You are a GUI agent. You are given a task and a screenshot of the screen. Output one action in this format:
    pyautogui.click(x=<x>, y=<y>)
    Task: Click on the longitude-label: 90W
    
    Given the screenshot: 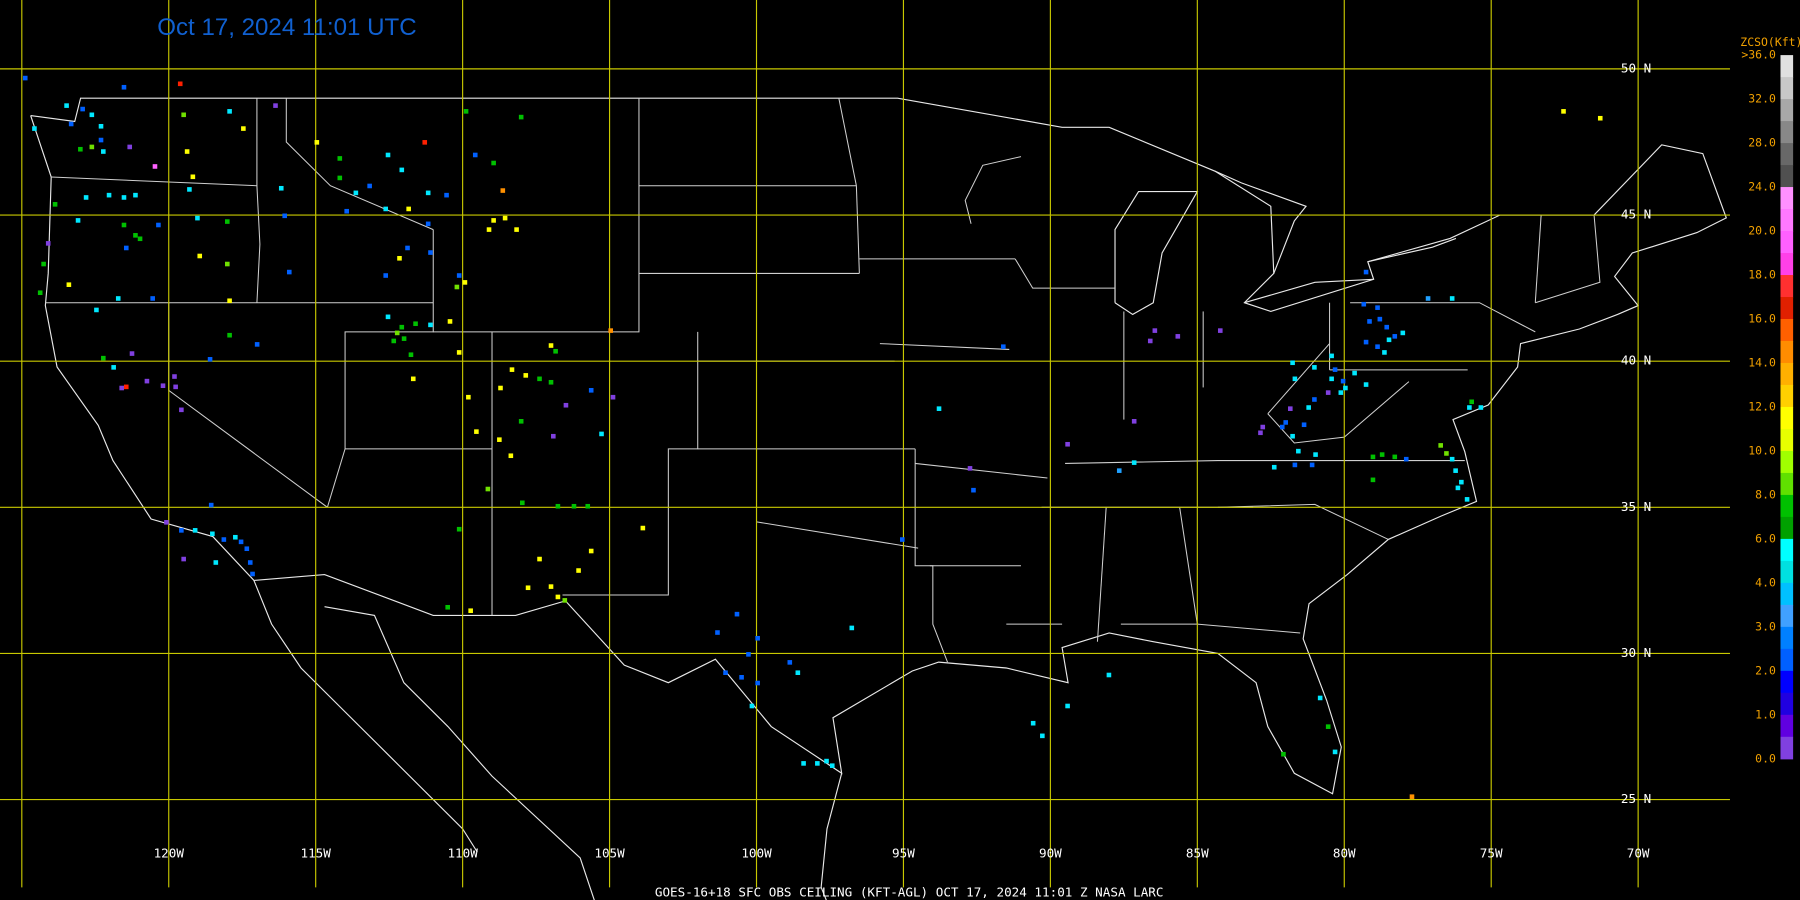 What is the action you would take?
    pyautogui.click(x=1050, y=853)
    